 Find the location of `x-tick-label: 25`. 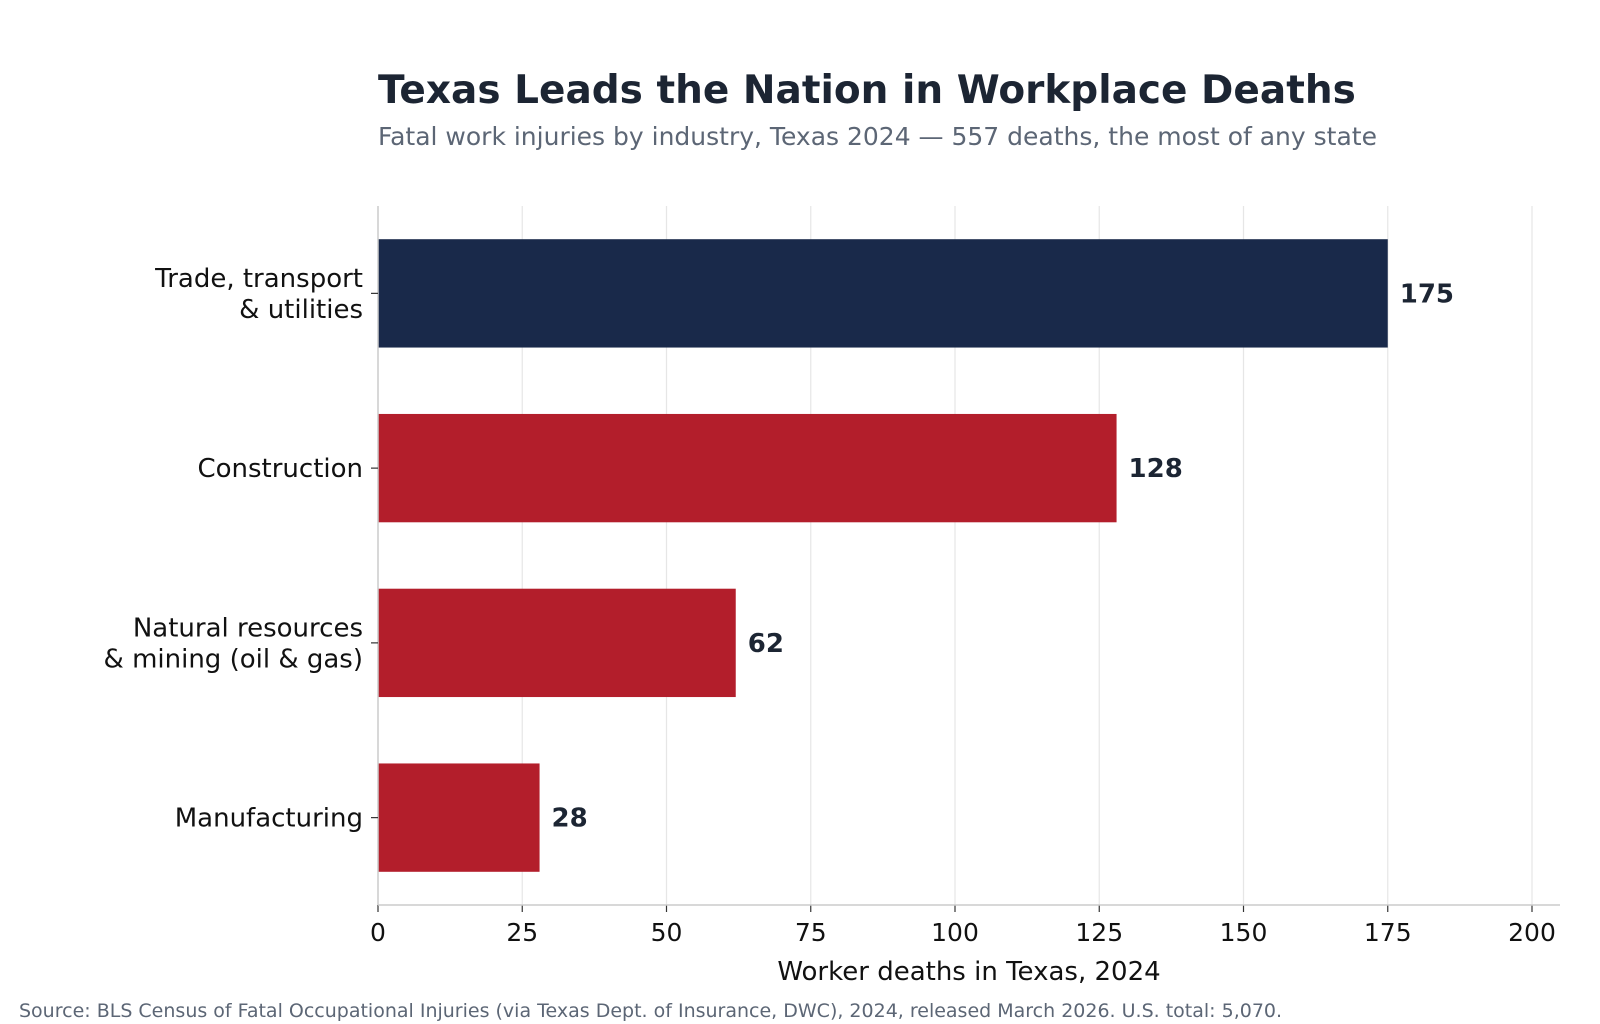

x-tick-label: 25 is located at coordinates (522, 932).